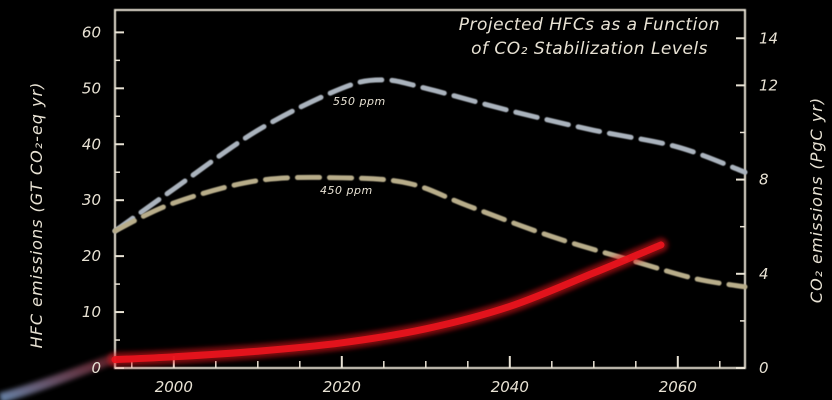 The width and height of the screenshot is (832, 400). Describe the element at coordinates (91, 32) in the screenshot. I see `left-tick-label: 60` at that location.